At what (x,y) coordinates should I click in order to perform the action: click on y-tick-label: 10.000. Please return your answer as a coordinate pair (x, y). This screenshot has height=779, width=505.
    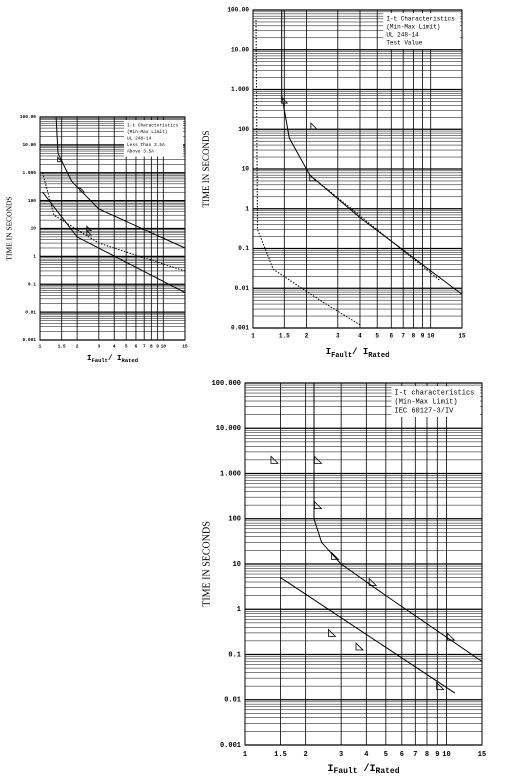
    Looking at the image, I should click on (228, 429).